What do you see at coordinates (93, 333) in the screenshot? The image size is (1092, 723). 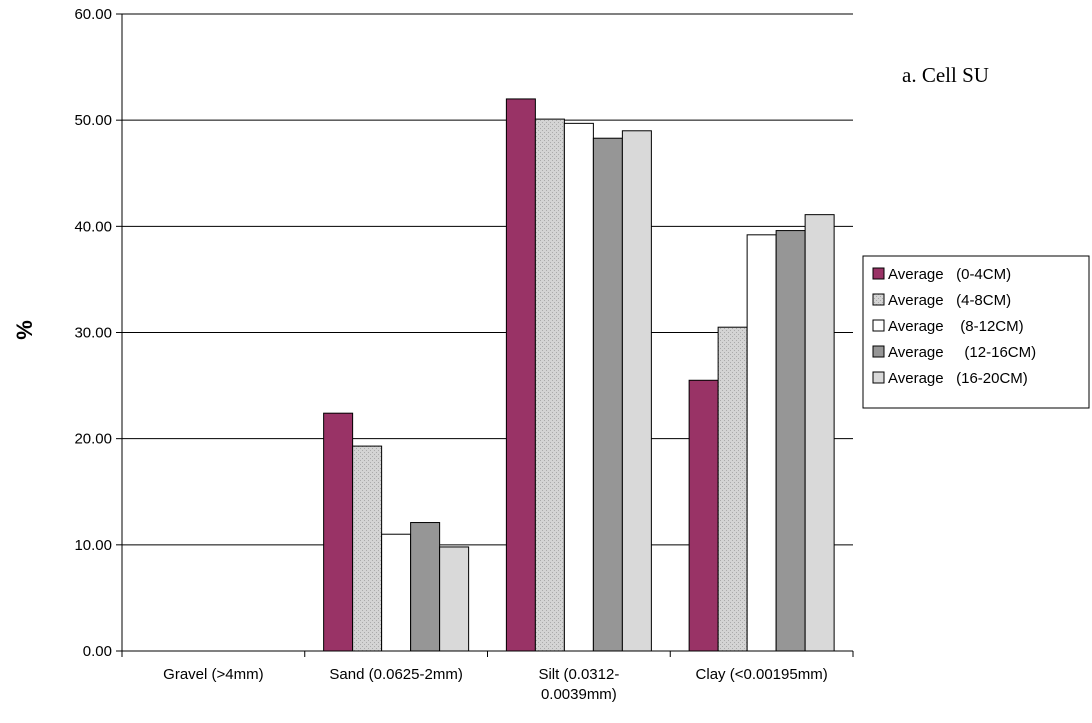 I see `y-tick-label: 30.00` at bounding box center [93, 333].